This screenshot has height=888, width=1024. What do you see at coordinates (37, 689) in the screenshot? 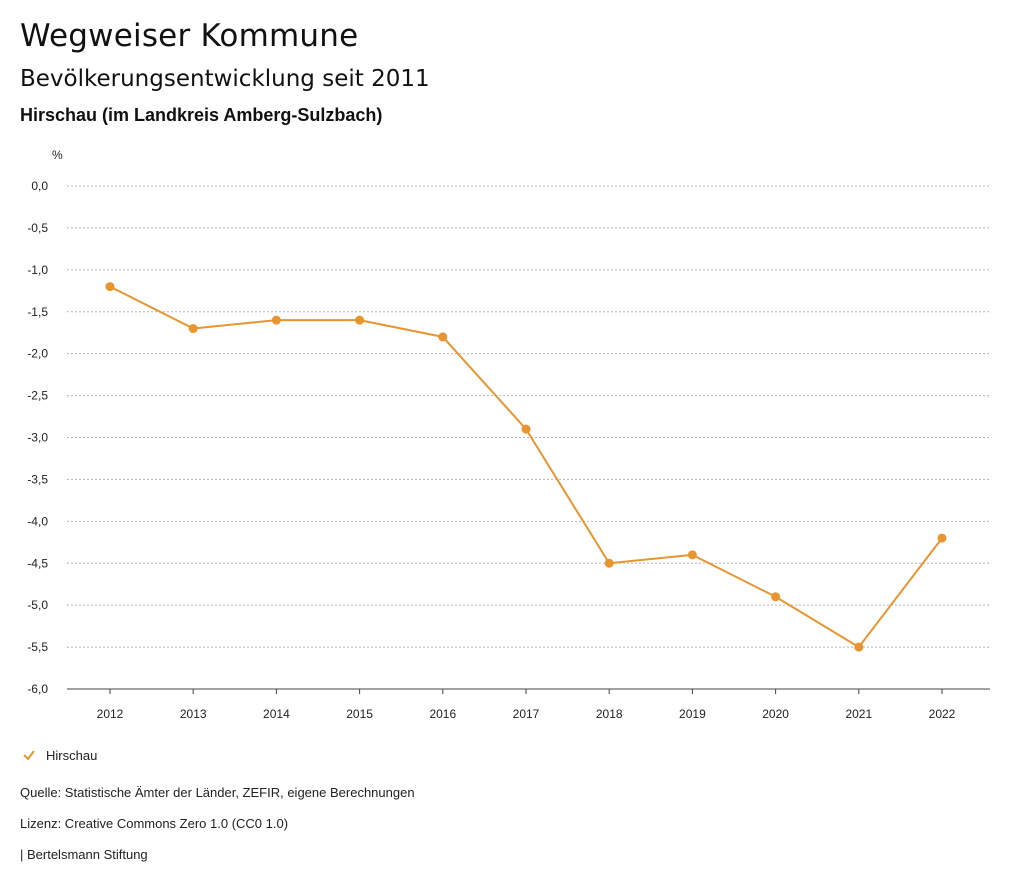
I see `y-tick-label: -6,0` at bounding box center [37, 689].